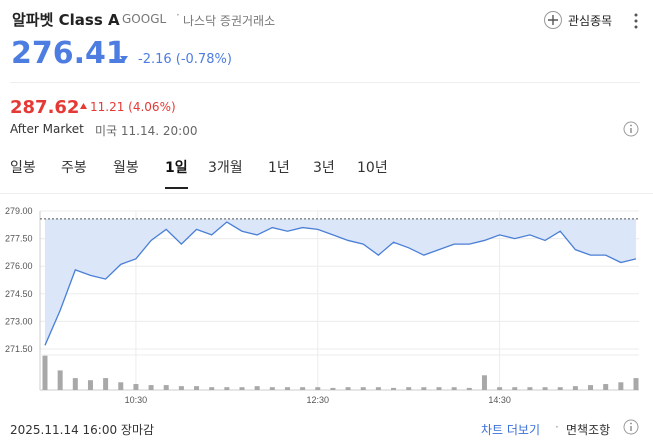  Describe the element at coordinates (19, 294) in the screenshot. I see `y-tick-label: 274.50` at that location.